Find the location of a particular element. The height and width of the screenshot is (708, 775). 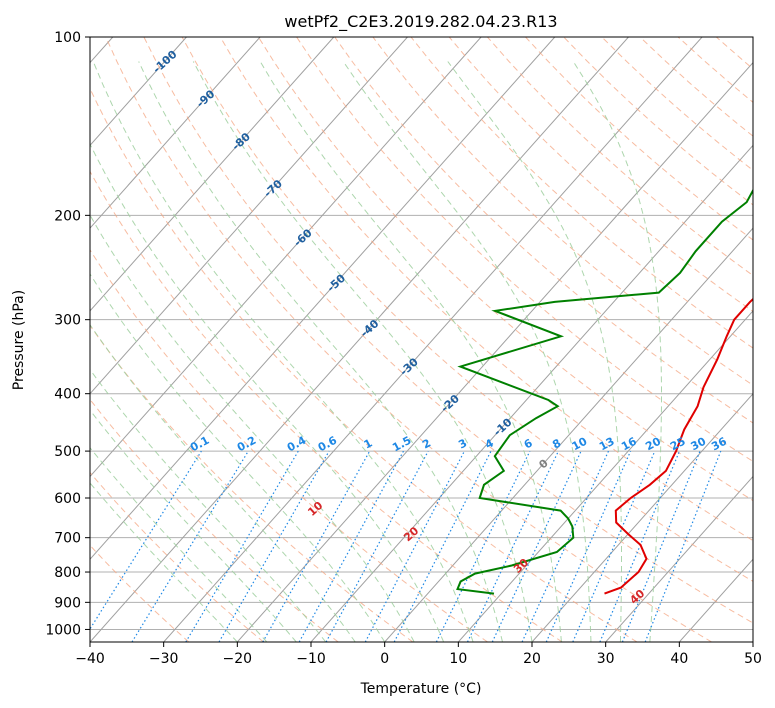

y-axis-label: Pressure (hPa) is located at coordinates (19, 340).